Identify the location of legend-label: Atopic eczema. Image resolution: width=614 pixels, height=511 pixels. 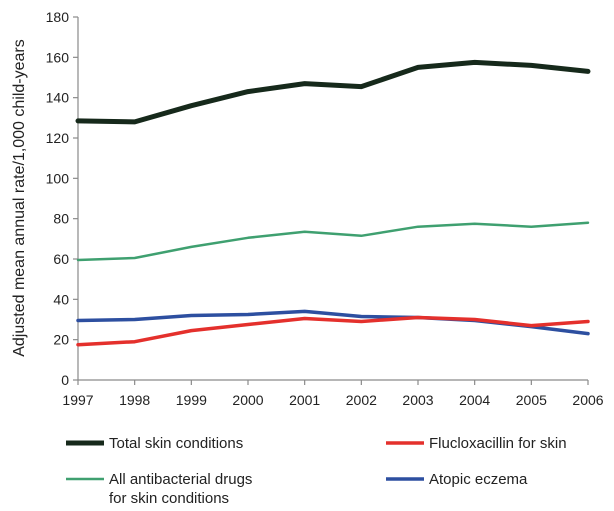
(478, 479).